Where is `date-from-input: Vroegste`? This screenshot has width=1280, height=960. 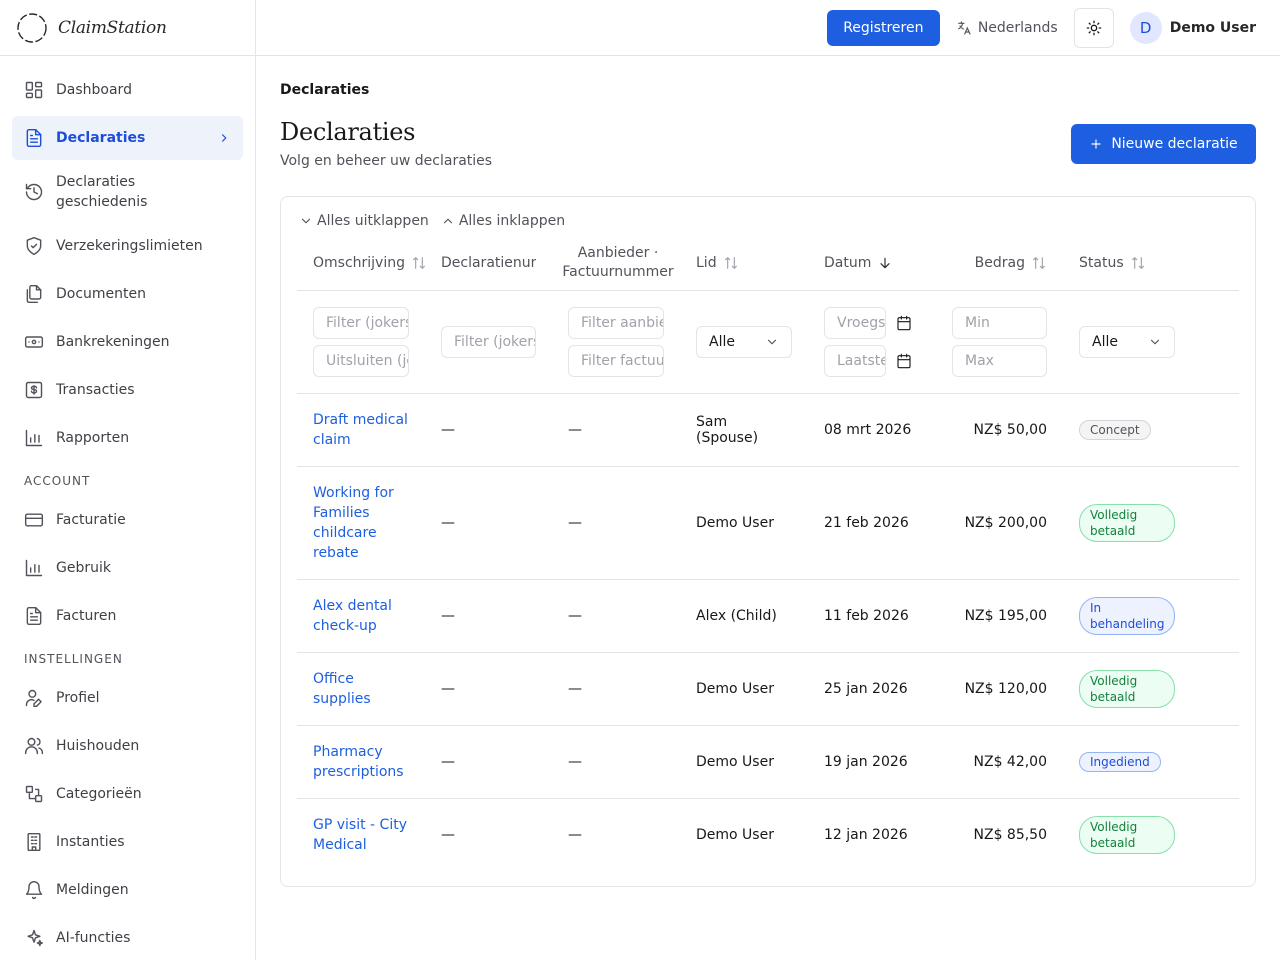 date-from-input: Vroegste is located at coordinates (855, 322).